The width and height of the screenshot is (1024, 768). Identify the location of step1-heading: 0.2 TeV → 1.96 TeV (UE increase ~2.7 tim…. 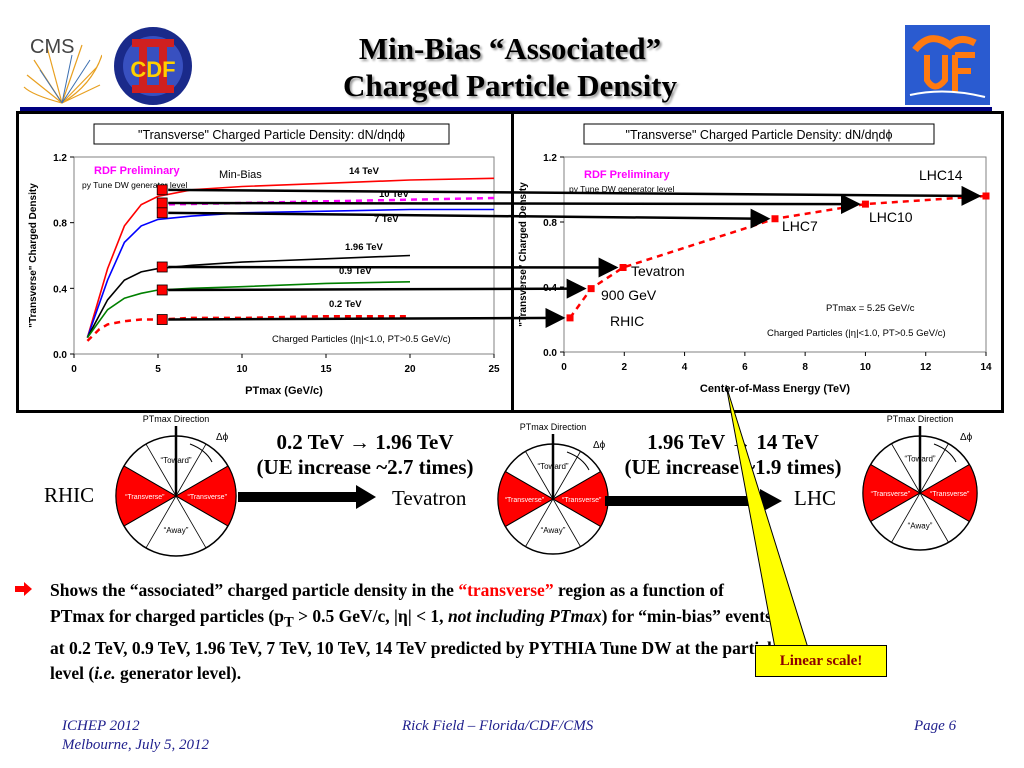
(365, 455).